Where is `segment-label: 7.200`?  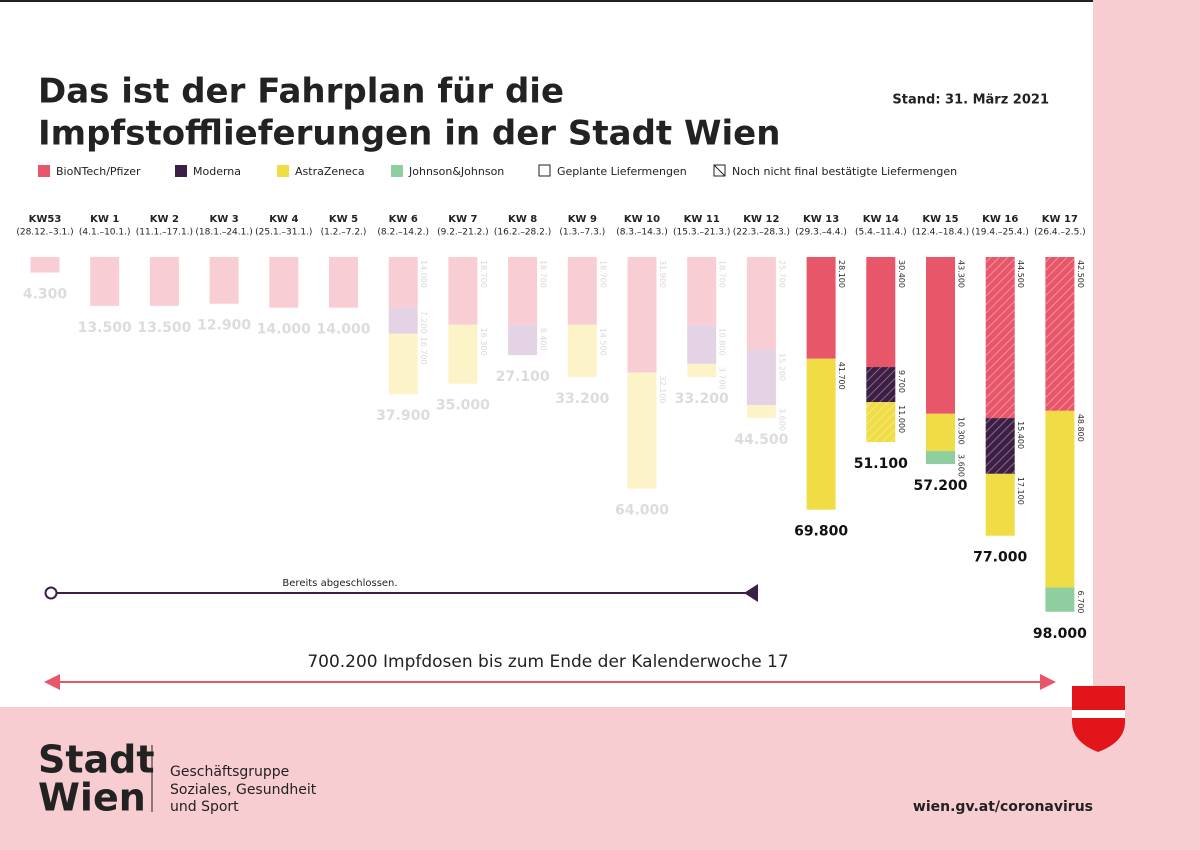 segment-label: 7.200 is located at coordinates (423, 322).